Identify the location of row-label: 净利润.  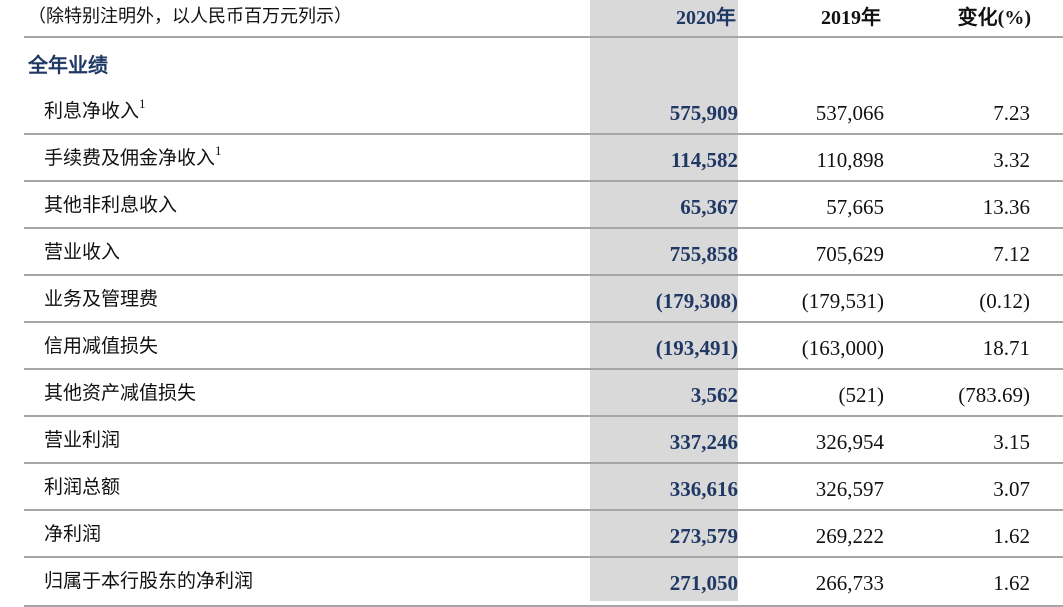
(72, 534).